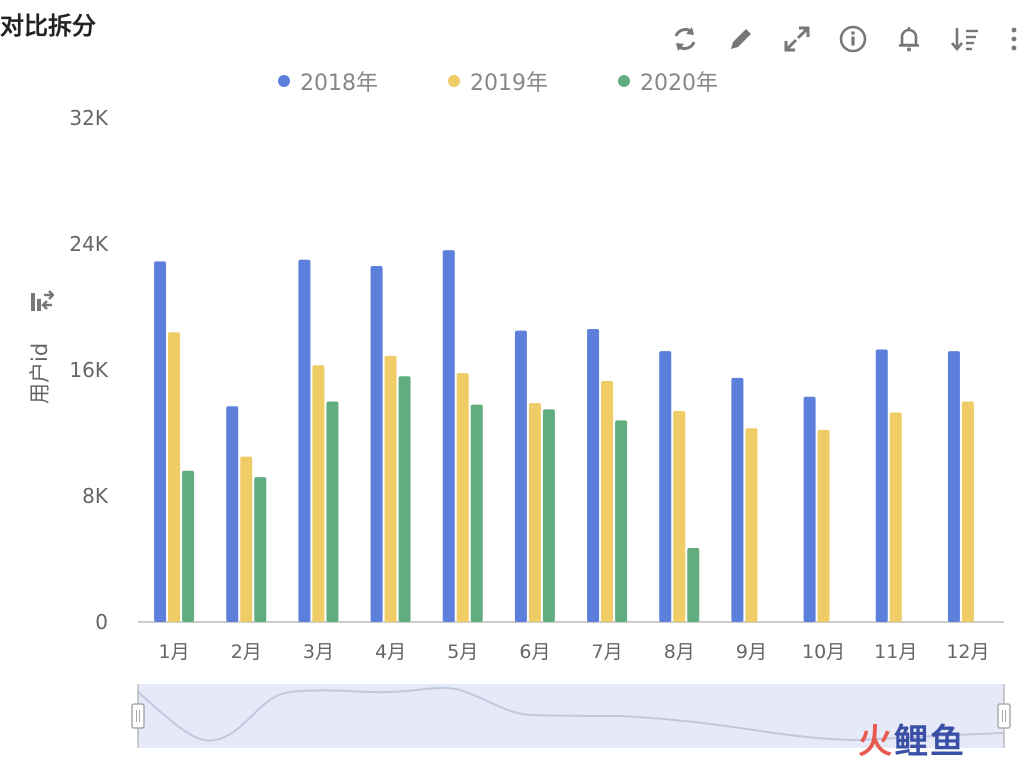 This screenshot has width=1026, height=763. I want to click on legend-label-2020: 2020年, so click(679, 83).